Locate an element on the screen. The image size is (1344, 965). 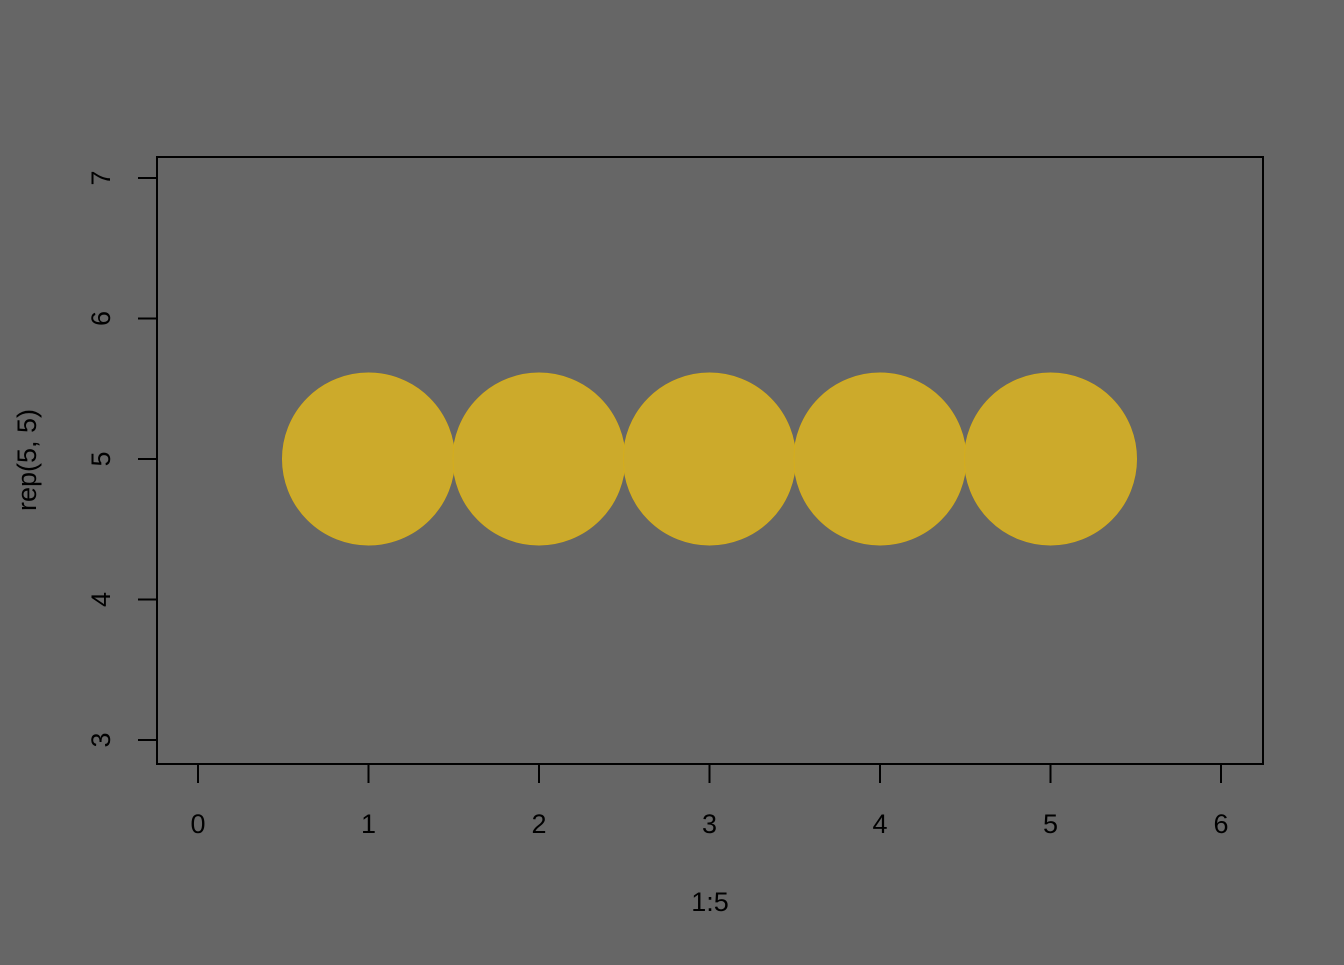
y-tick-label: 3 is located at coordinates (101, 739).